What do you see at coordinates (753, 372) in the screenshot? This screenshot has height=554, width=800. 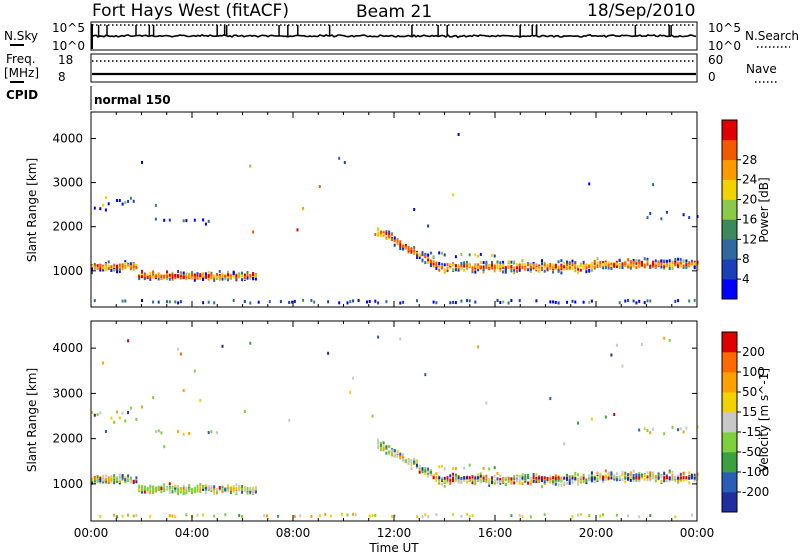 I see `colorbar-tick-label: 100` at bounding box center [753, 372].